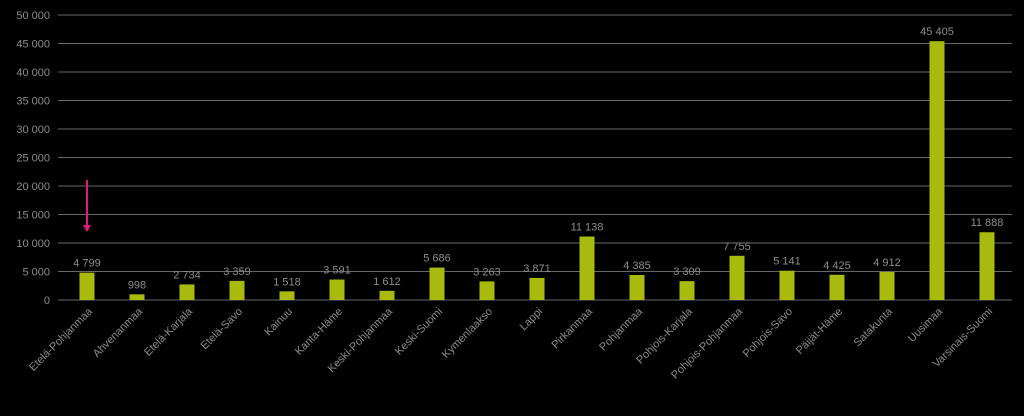 This screenshot has width=1024, height=416. Describe the element at coordinates (87, 228) in the screenshot. I see `annotation-arrow-head` at that location.